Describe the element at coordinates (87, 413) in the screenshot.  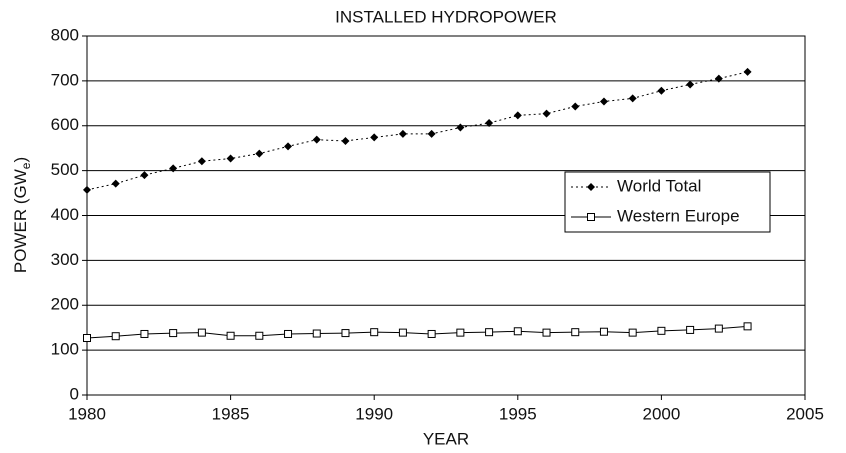
I see `x-tick-label: 1980` at that location.